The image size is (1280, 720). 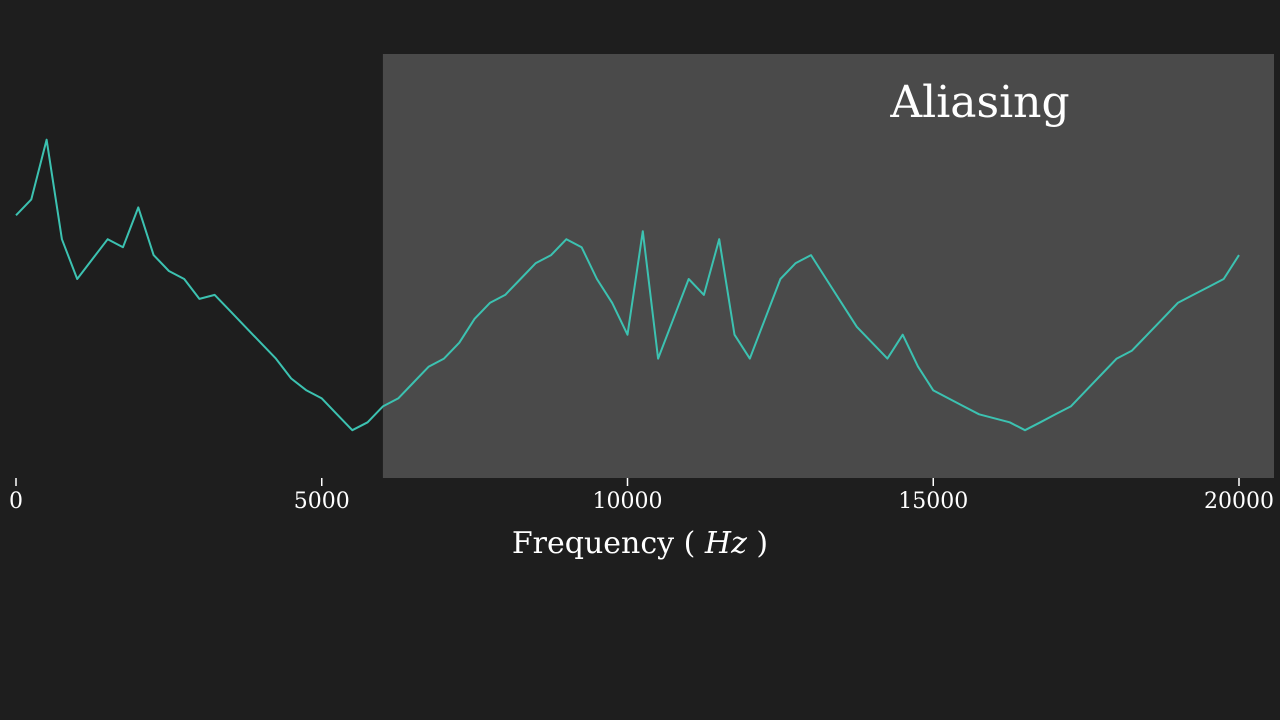 What do you see at coordinates (979, 102) in the screenshot?
I see `aliasing-label: Aliasing` at bounding box center [979, 102].